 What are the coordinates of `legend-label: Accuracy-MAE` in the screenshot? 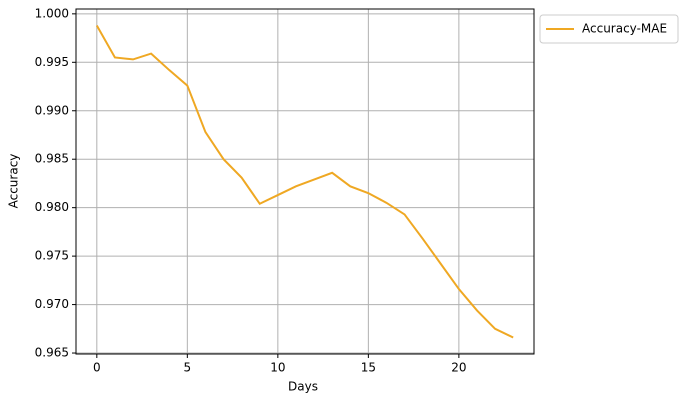 It's located at (624, 29).